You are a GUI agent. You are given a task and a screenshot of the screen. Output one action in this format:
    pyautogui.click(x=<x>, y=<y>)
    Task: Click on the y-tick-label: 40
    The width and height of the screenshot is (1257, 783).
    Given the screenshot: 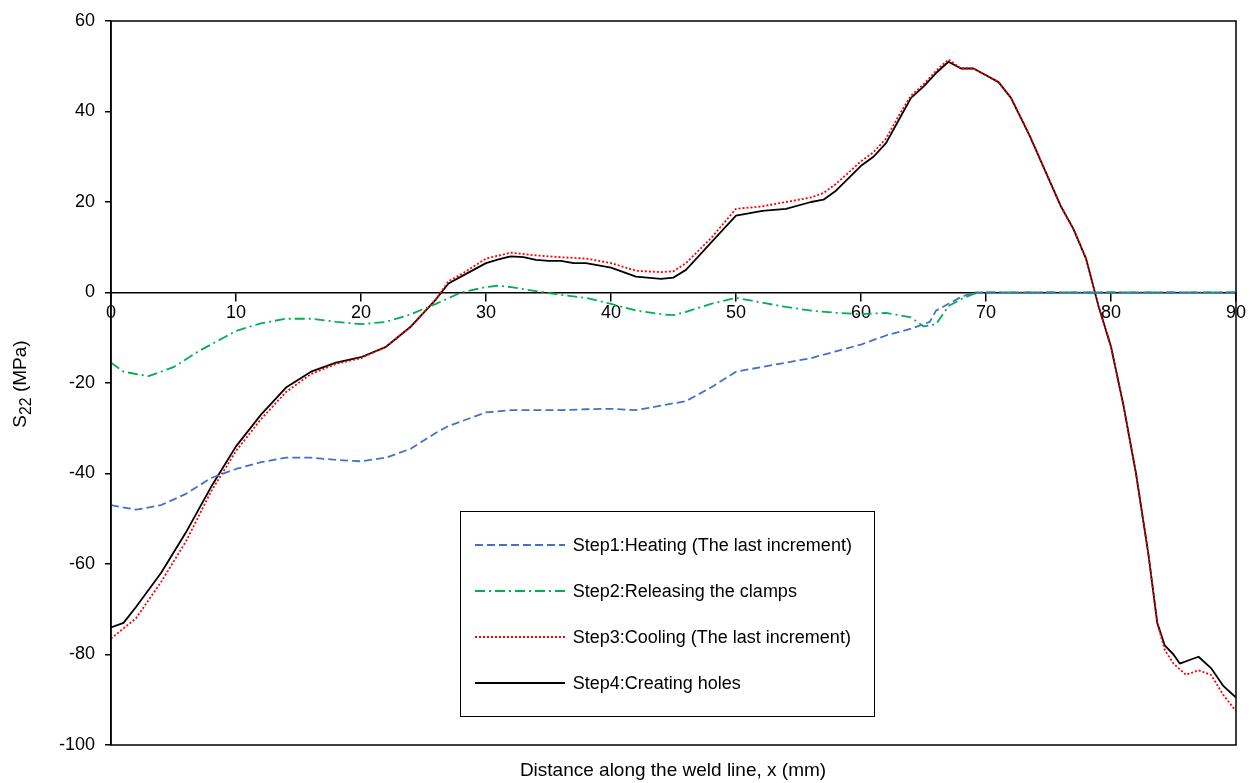 What is the action you would take?
    pyautogui.click(x=84, y=110)
    